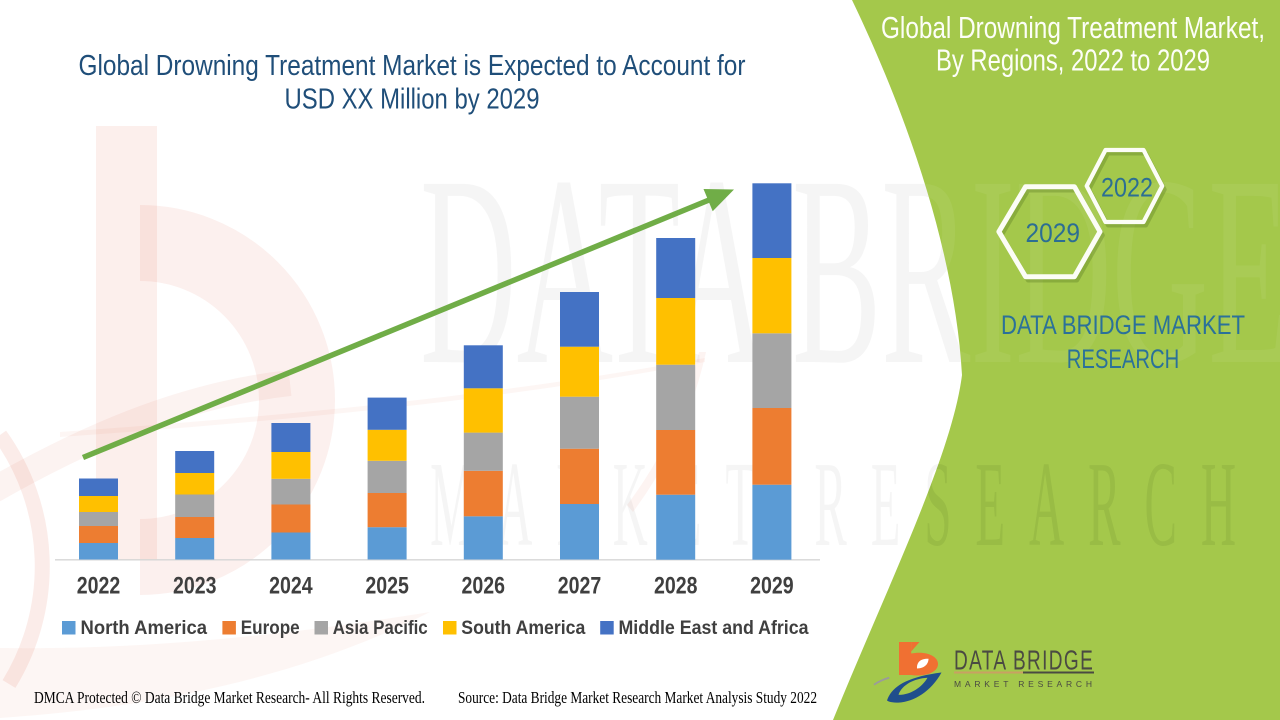 This screenshot has width=1280, height=720. Describe the element at coordinates (676, 586) in the screenshot. I see `svg-text: 2028` at that location.